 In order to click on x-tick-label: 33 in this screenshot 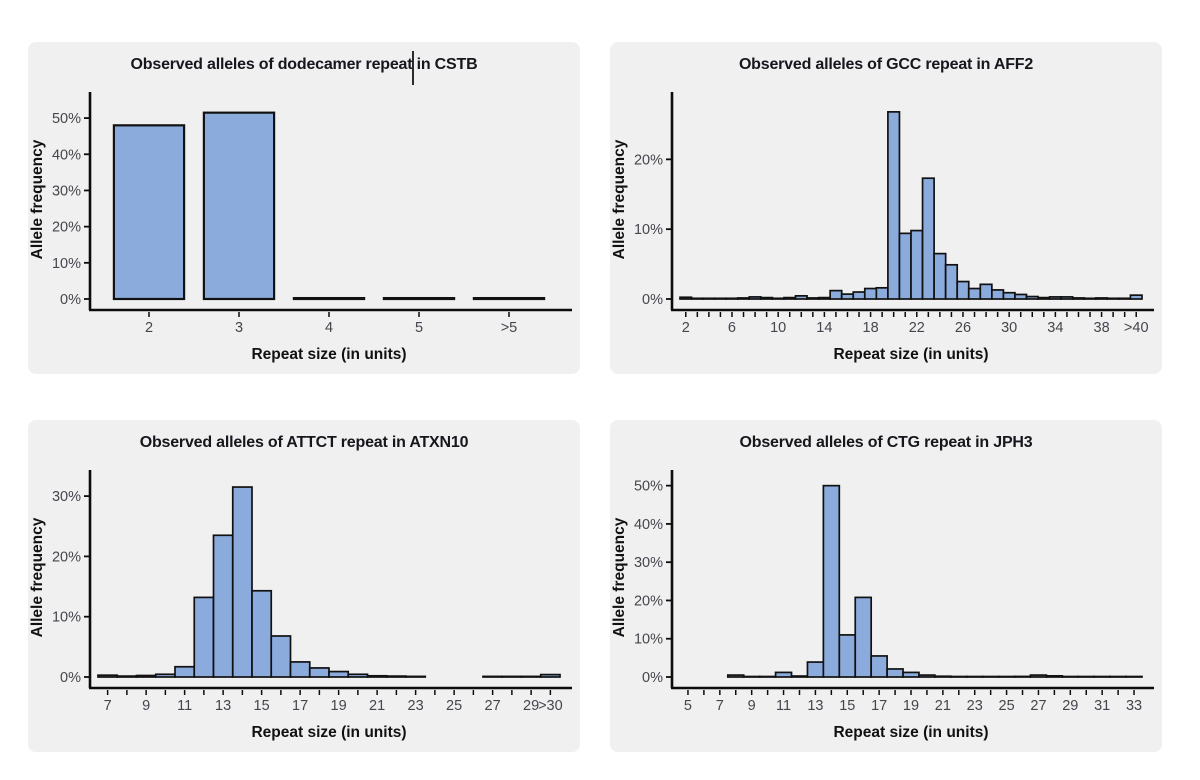, I will do `click(1134, 706)`.